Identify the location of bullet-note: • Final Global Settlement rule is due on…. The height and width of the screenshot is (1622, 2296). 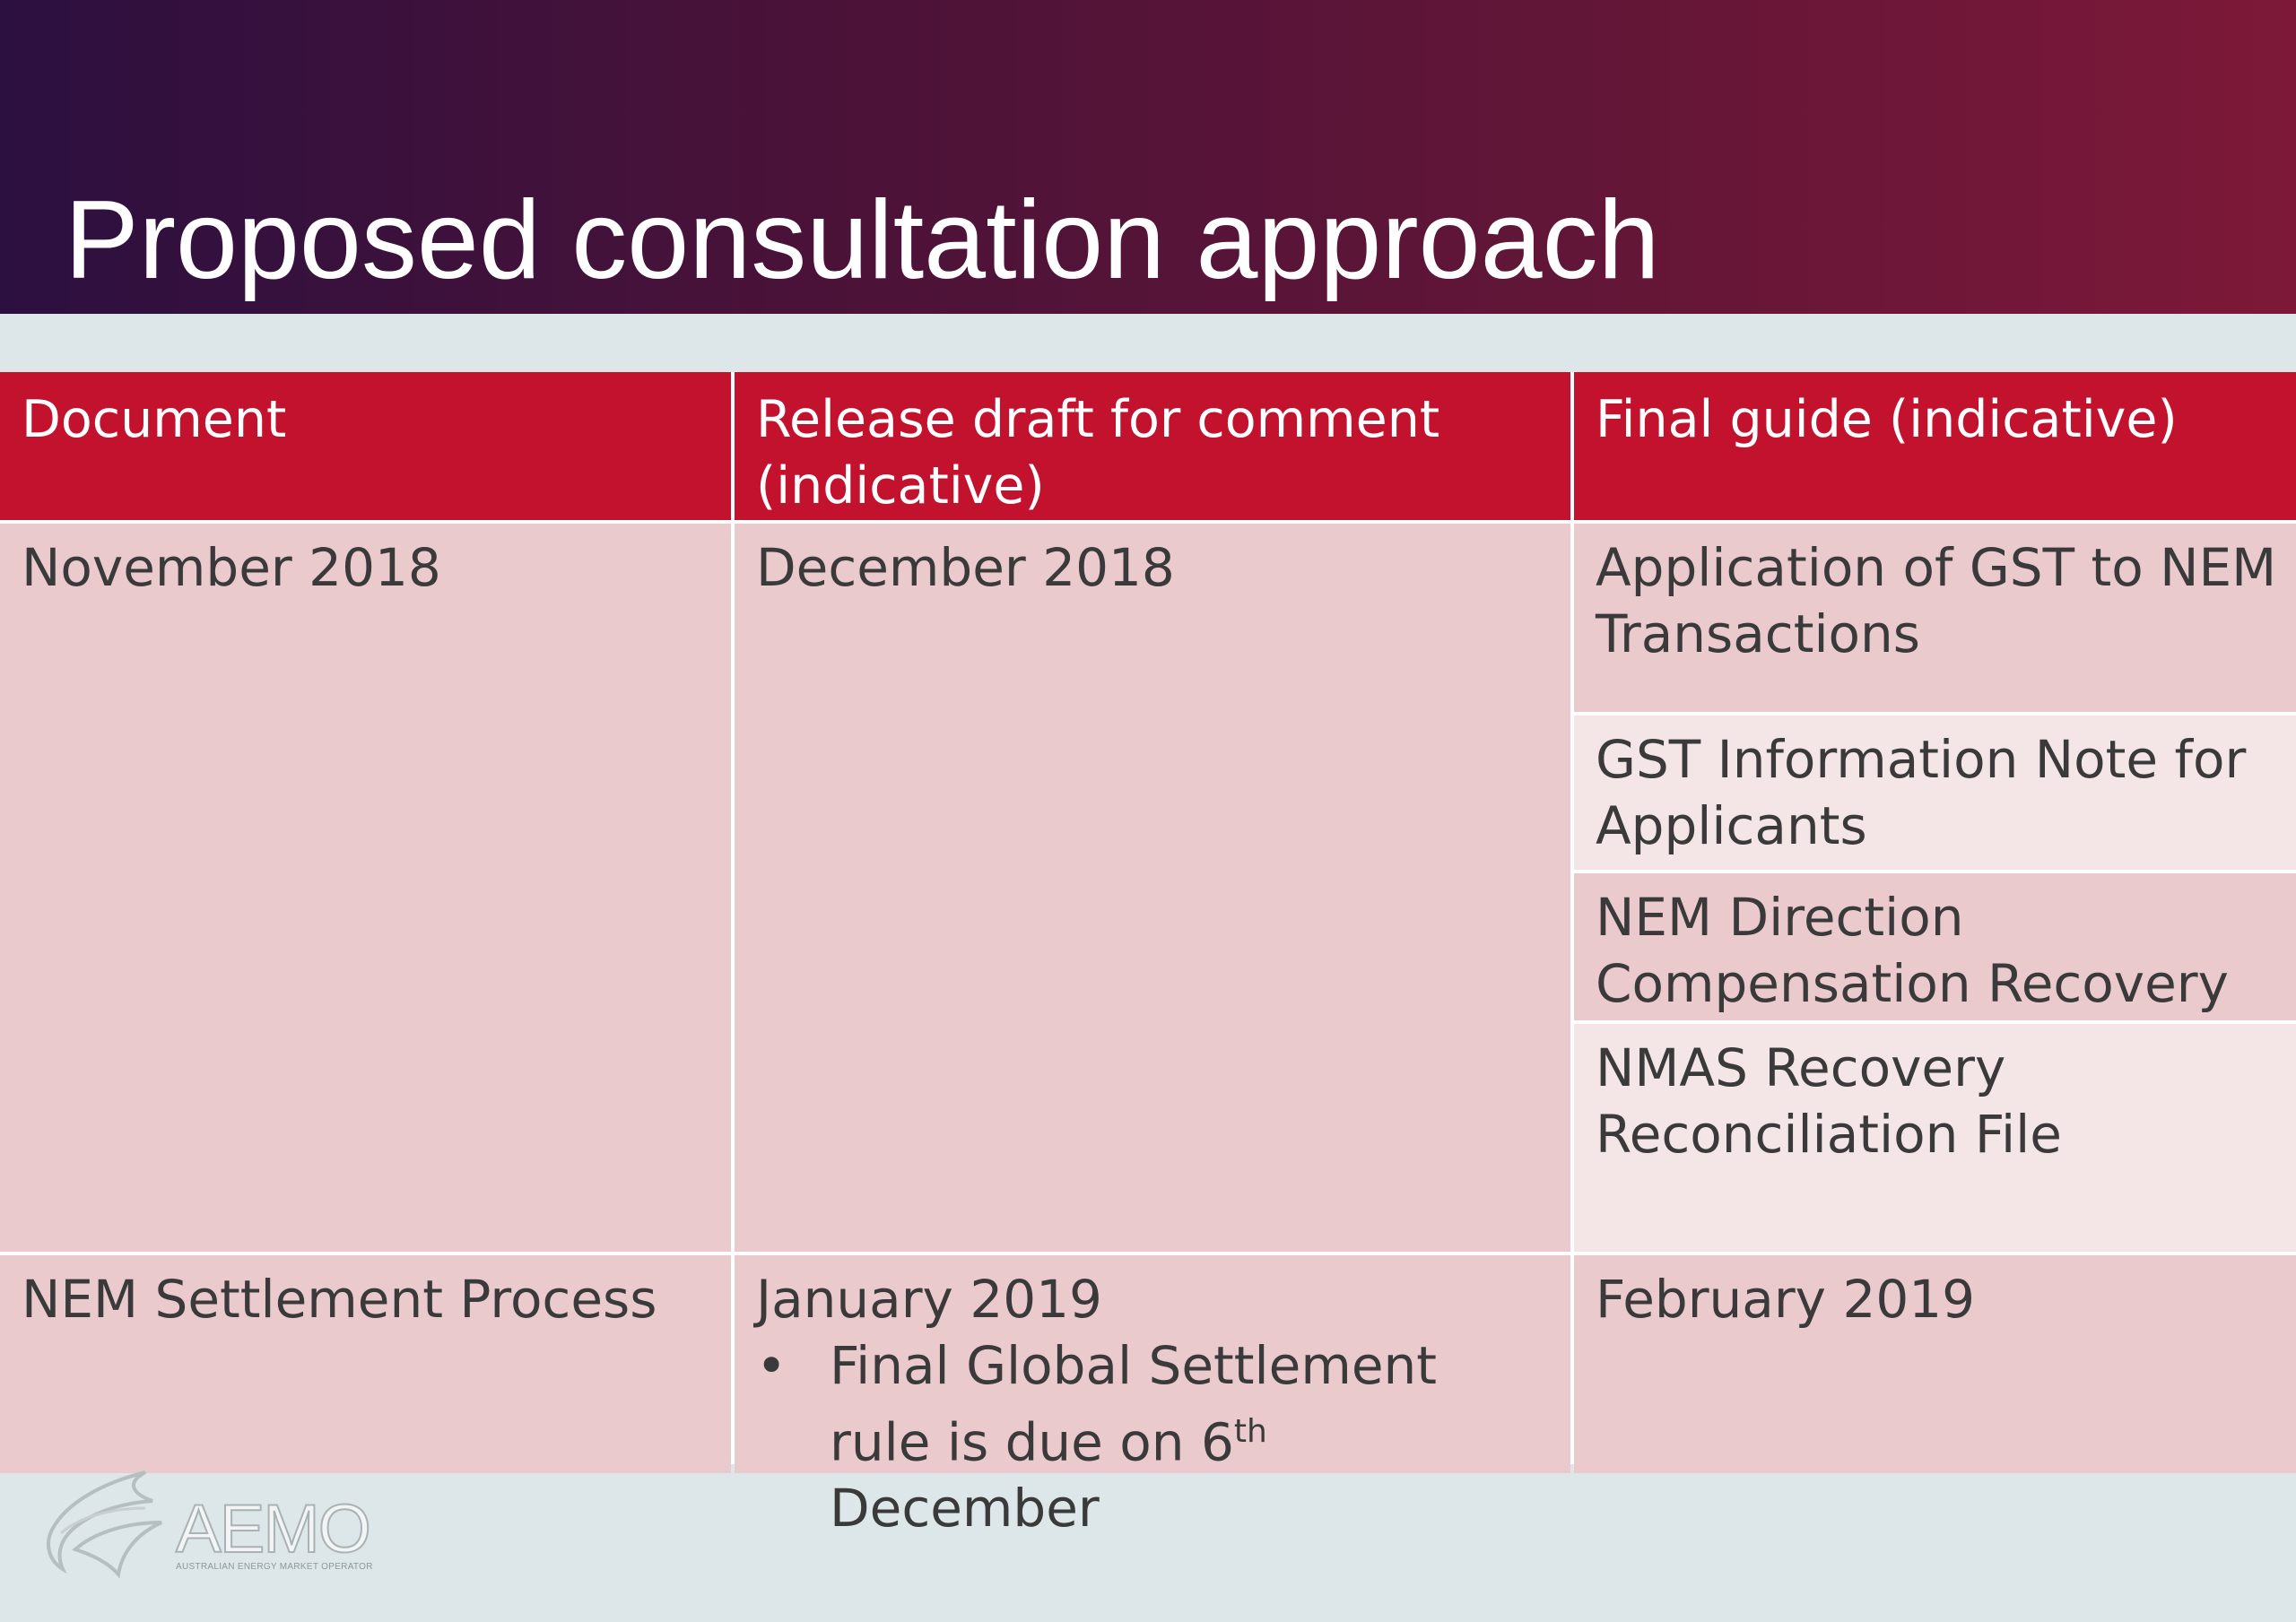
(1154, 1436).